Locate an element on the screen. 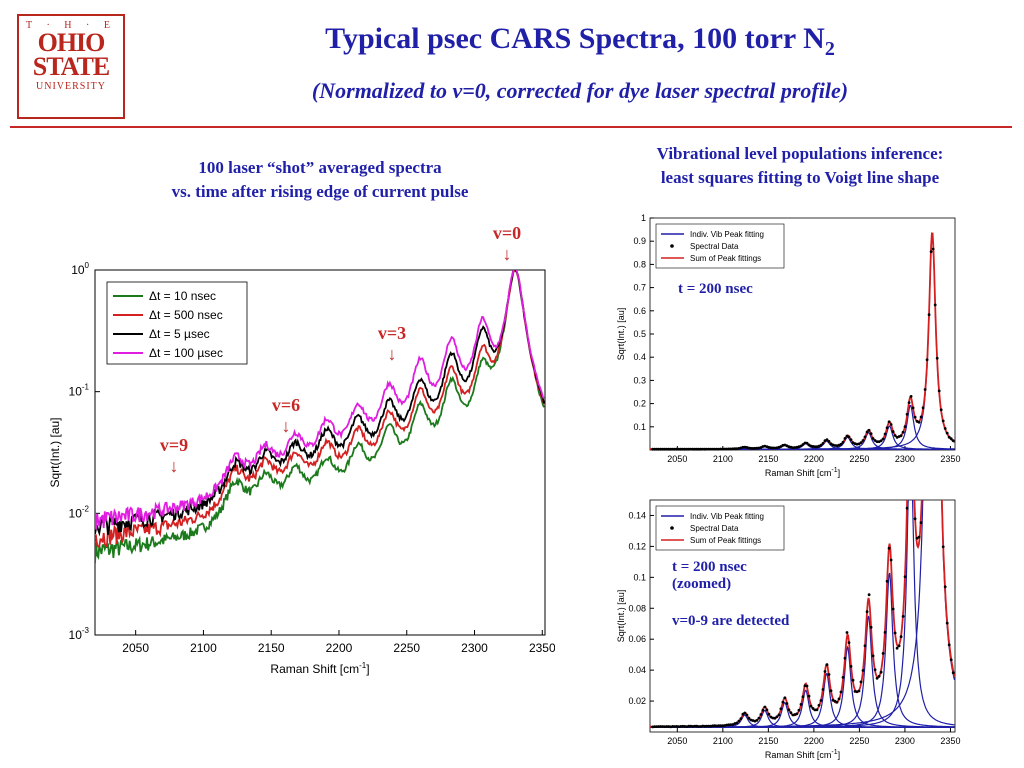  y-tick-label: 0.1 is located at coordinates (639, 427).